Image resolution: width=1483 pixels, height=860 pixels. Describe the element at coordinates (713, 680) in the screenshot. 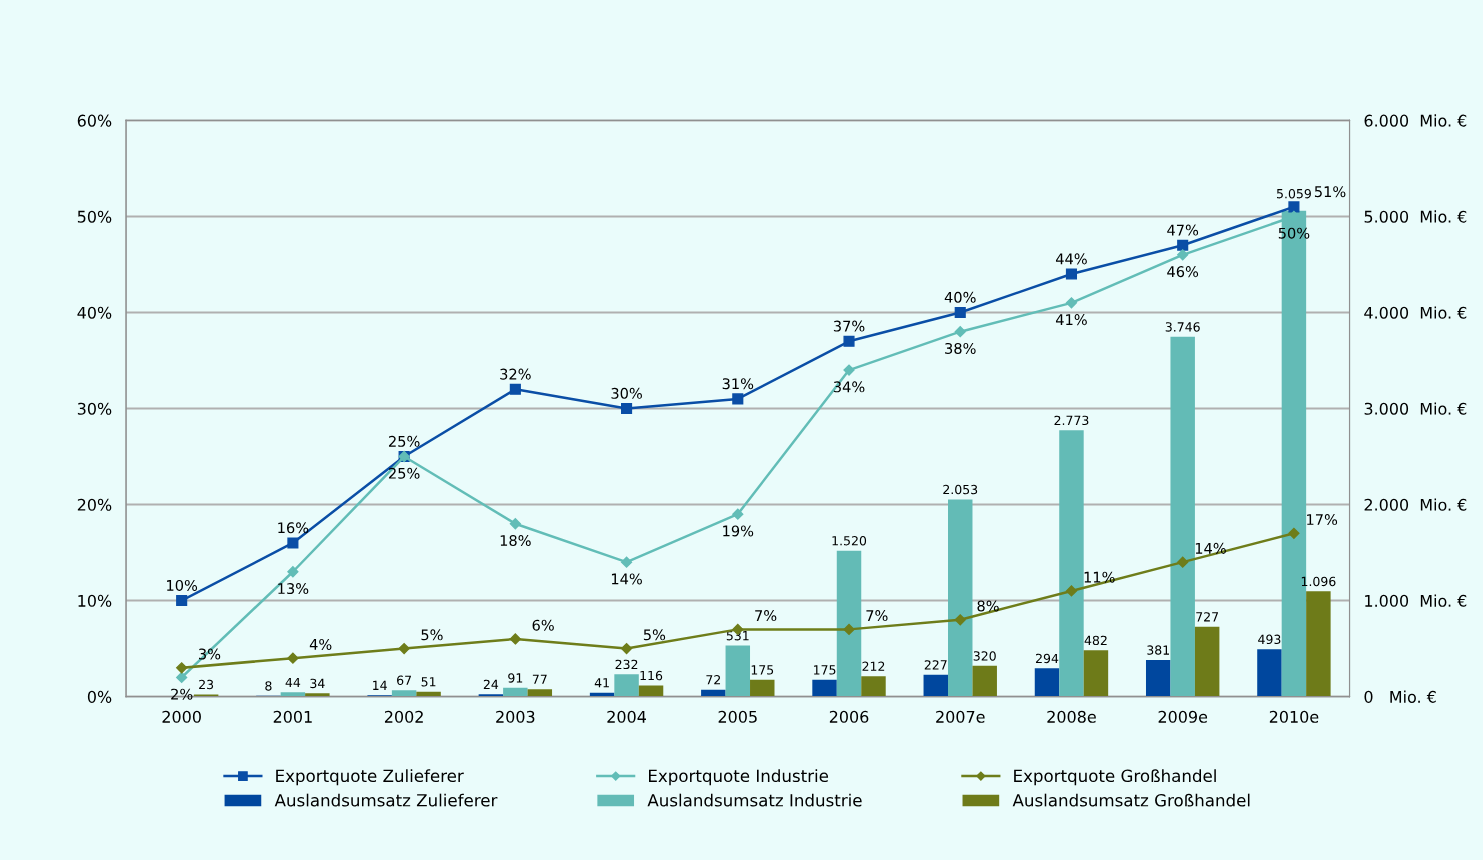

I see `data-label: 72` at that location.